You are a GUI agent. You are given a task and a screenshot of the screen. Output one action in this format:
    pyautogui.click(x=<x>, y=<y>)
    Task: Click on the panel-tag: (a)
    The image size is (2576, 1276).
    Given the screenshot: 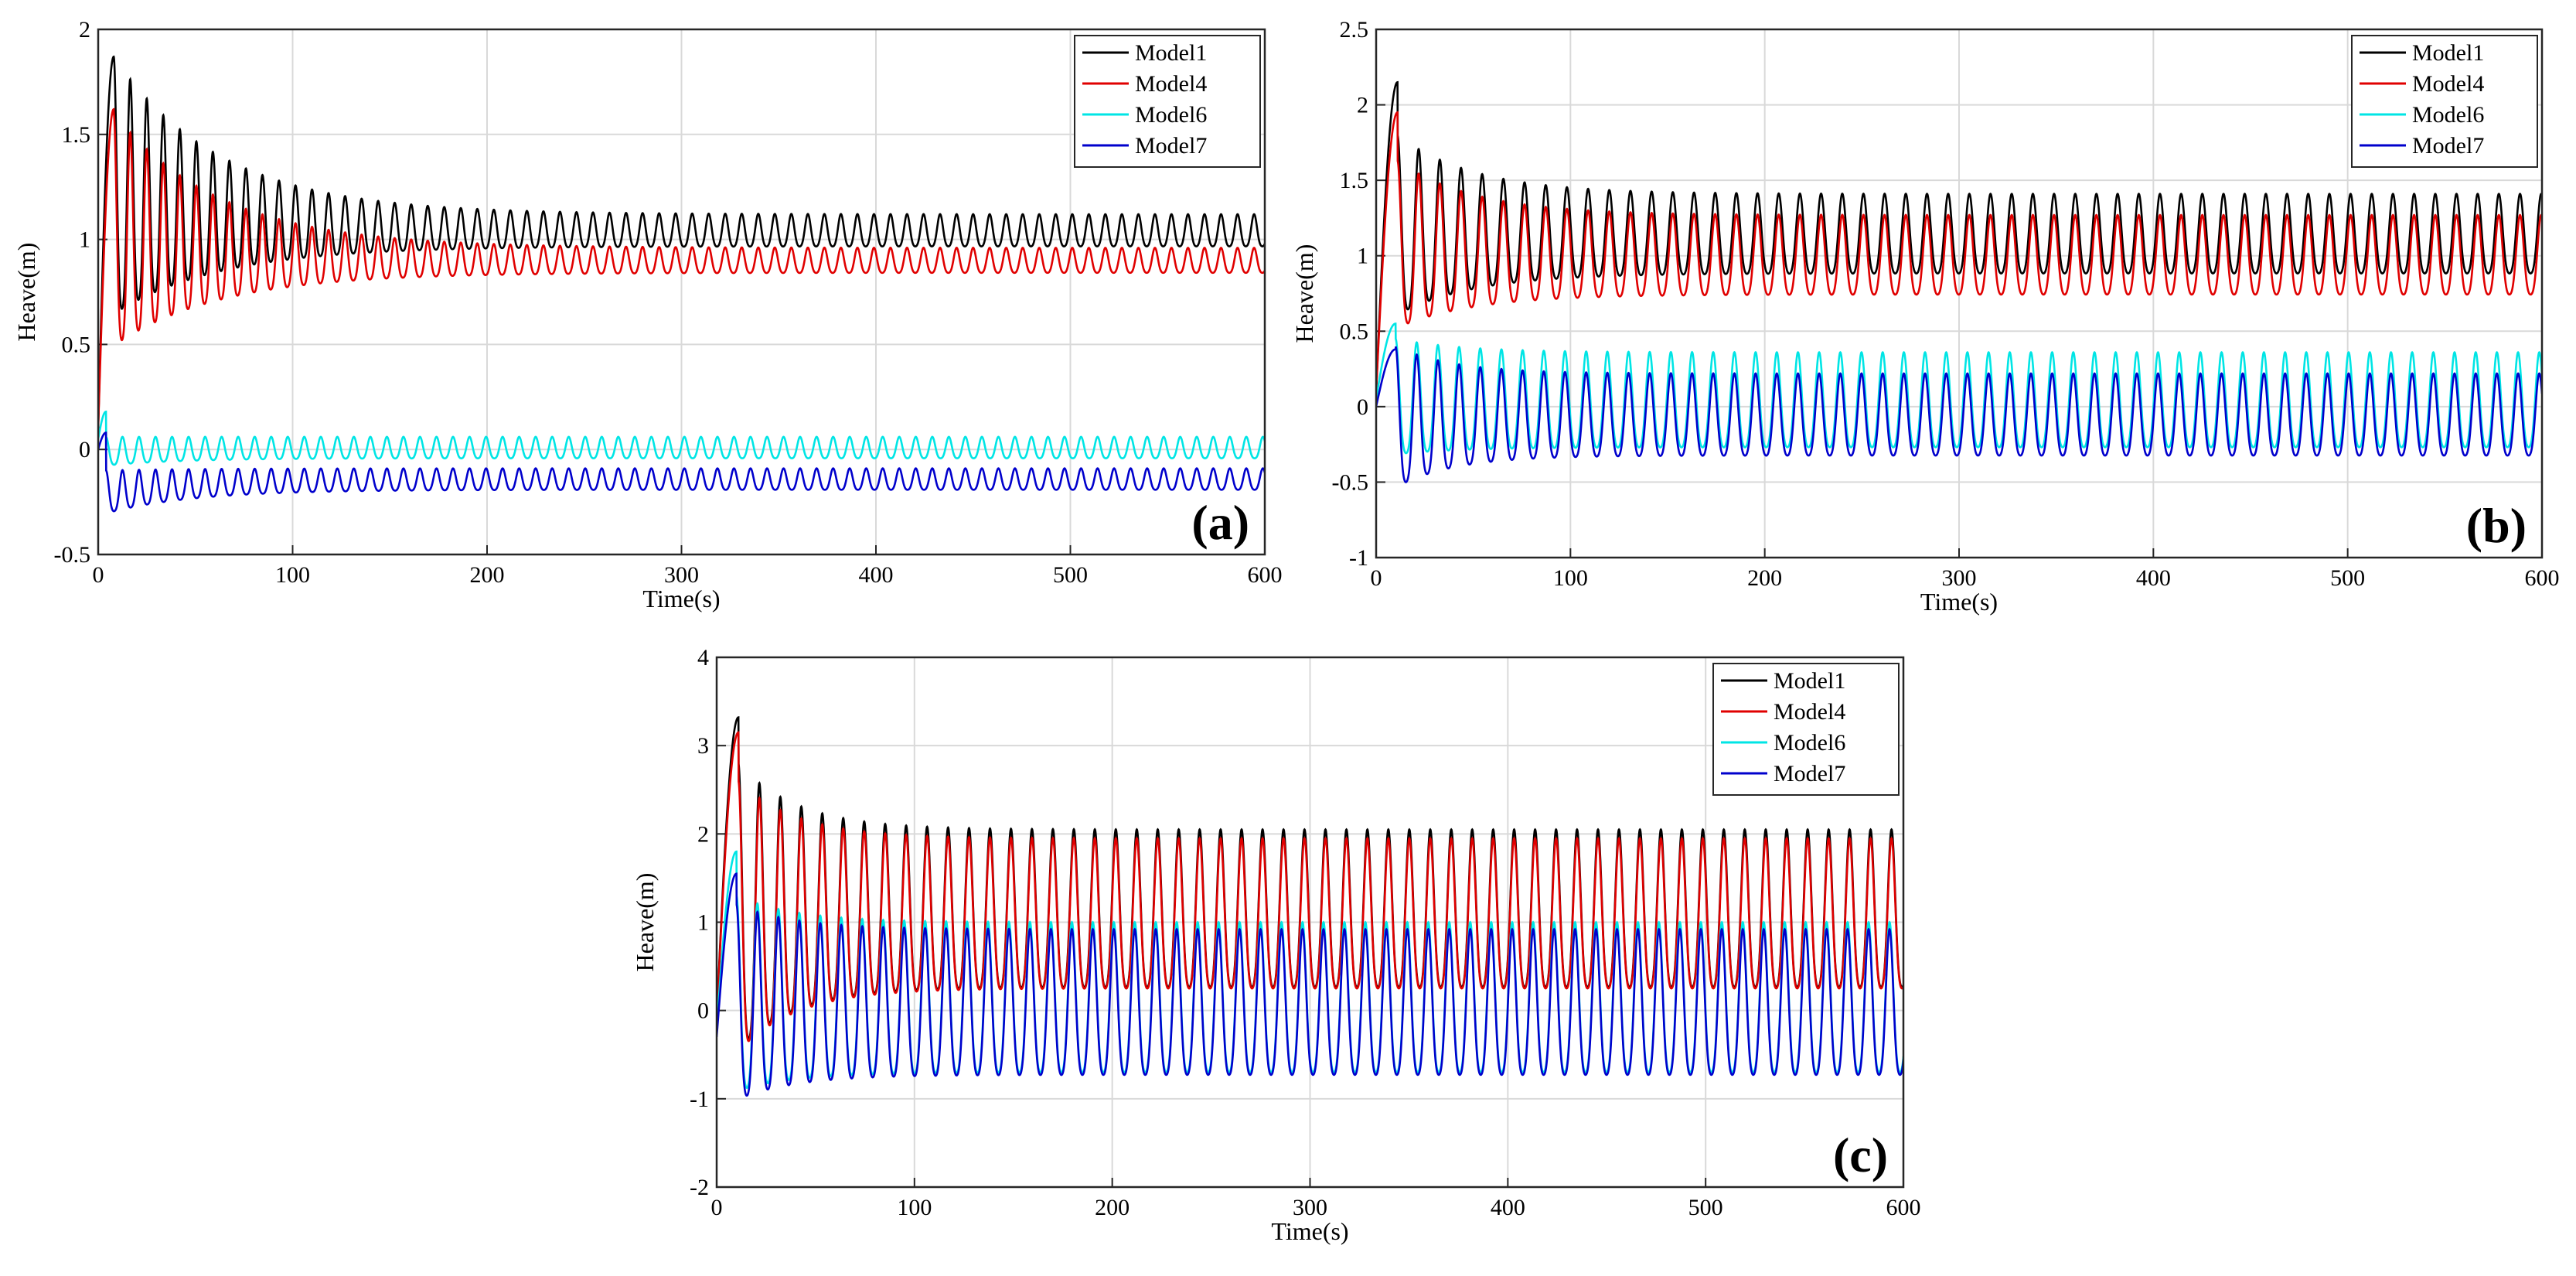 What is the action you would take?
    pyautogui.click(x=1220, y=522)
    